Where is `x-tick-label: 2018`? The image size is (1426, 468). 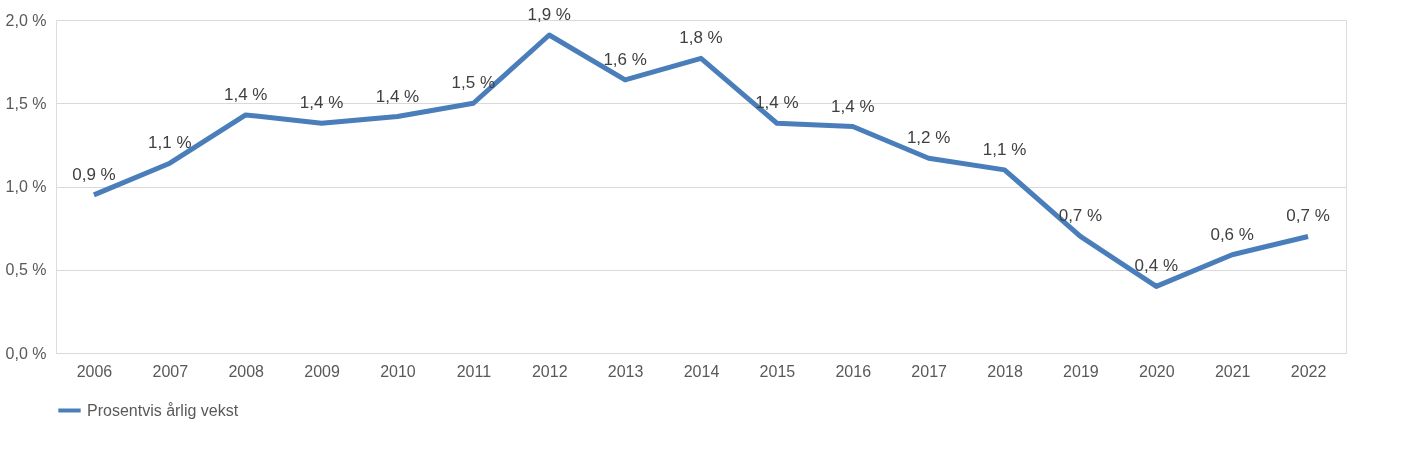
x-tick-label: 2018 is located at coordinates (1005, 371).